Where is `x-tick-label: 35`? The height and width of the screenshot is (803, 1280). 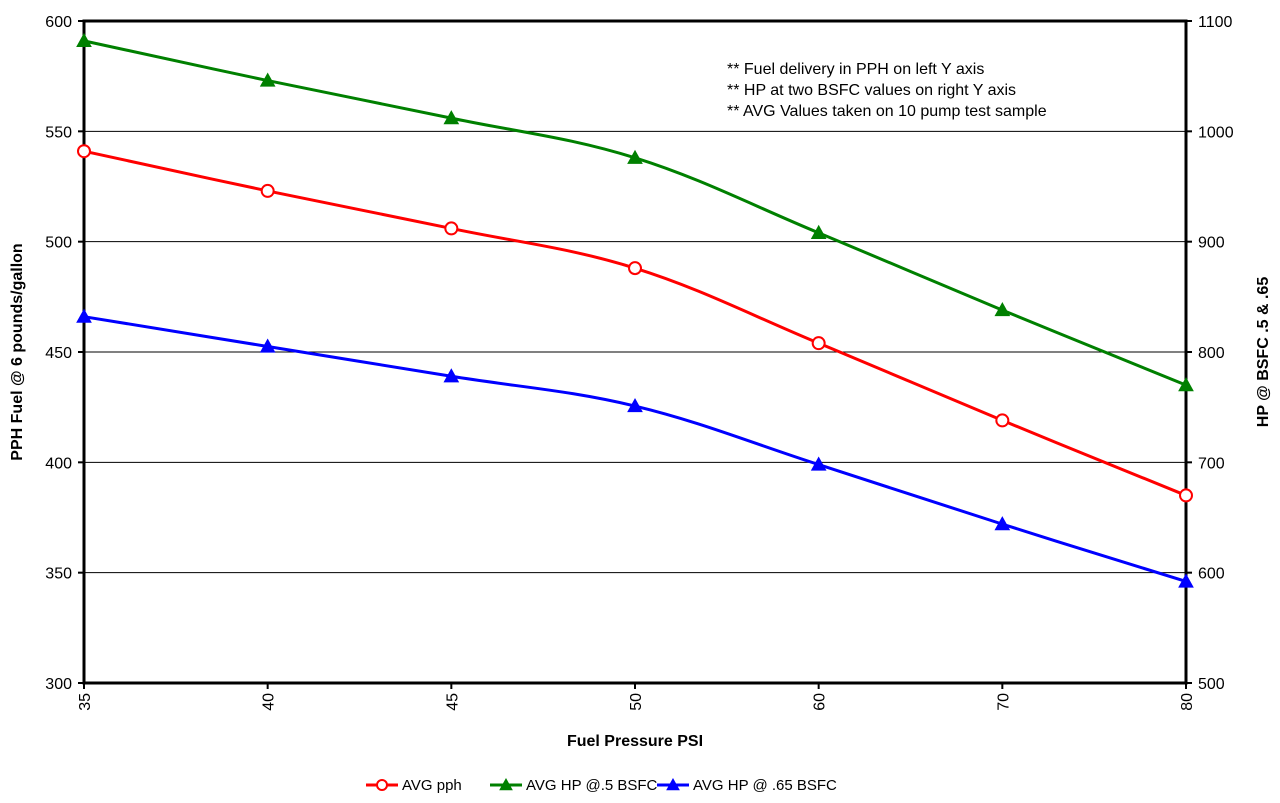 x-tick-label: 35 is located at coordinates (85, 702).